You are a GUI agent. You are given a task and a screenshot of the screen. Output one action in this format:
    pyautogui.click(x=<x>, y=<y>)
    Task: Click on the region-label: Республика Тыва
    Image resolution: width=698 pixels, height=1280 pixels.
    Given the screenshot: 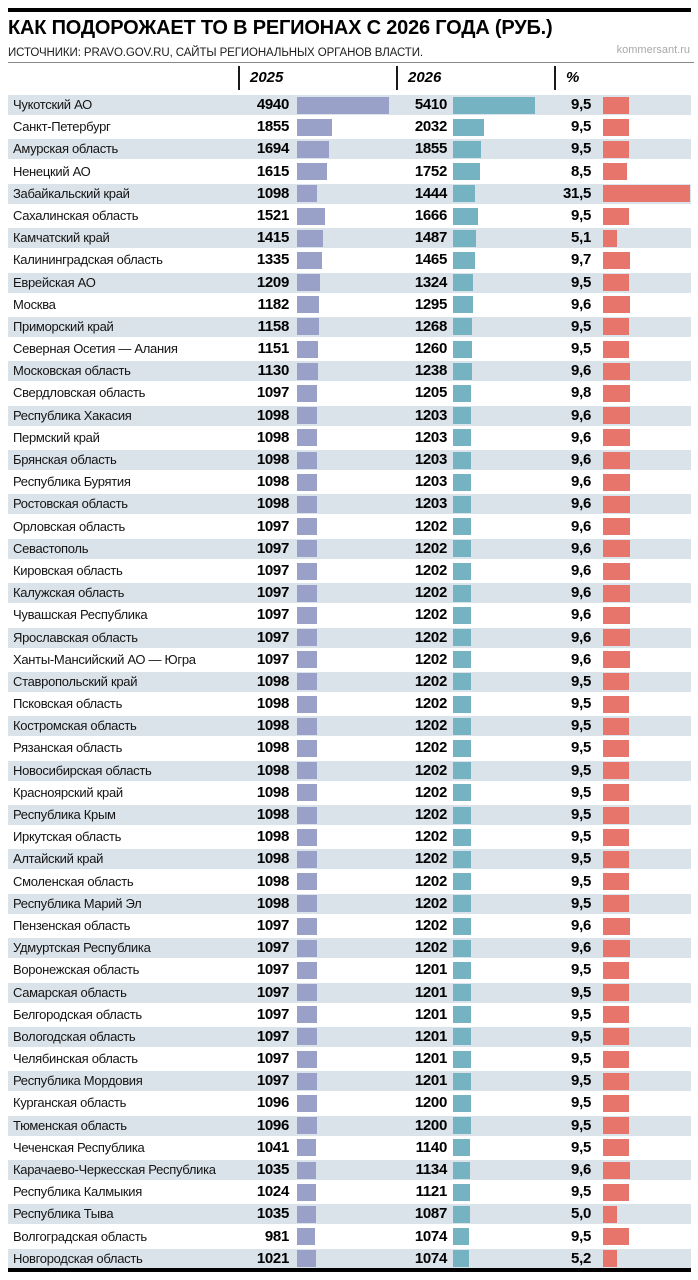 What is the action you would take?
    pyautogui.click(x=63, y=1214)
    